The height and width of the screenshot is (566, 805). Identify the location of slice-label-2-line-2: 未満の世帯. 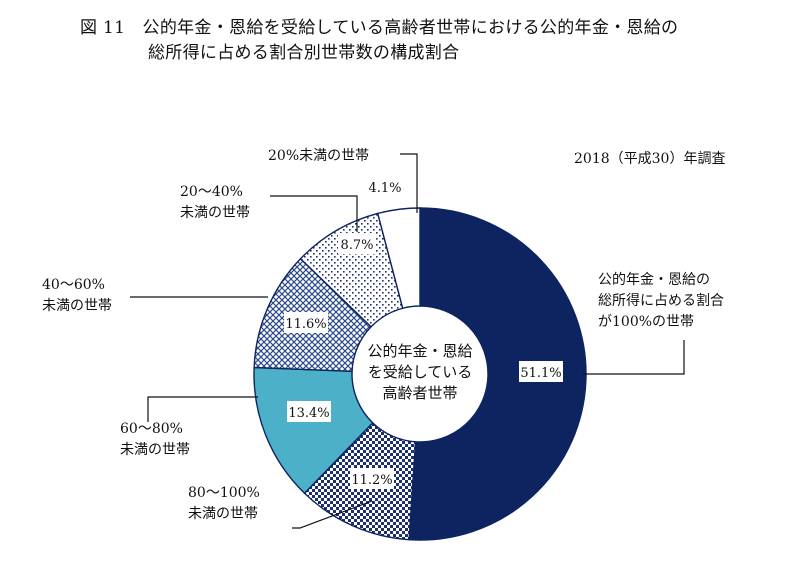
(223, 514).